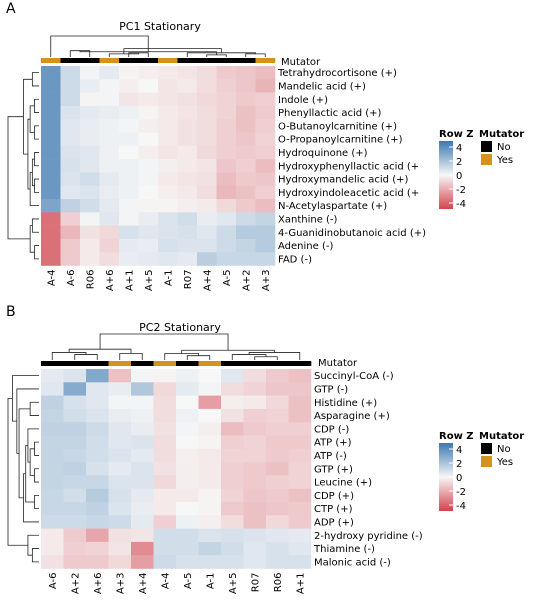 The height and width of the screenshot is (608, 536). What do you see at coordinates (333, 443) in the screenshot?
I see `row-label: ATP (+)` at bounding box center [333, 443].